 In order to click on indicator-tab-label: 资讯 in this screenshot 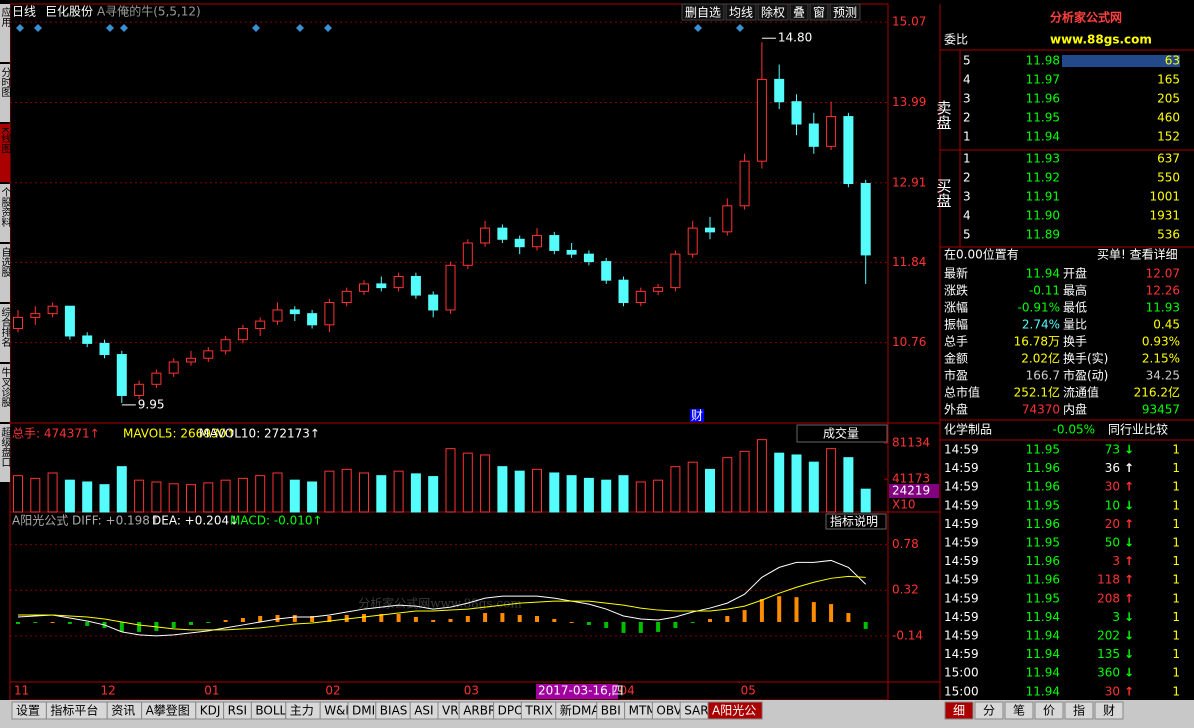, I will do `click(123, 711)`.